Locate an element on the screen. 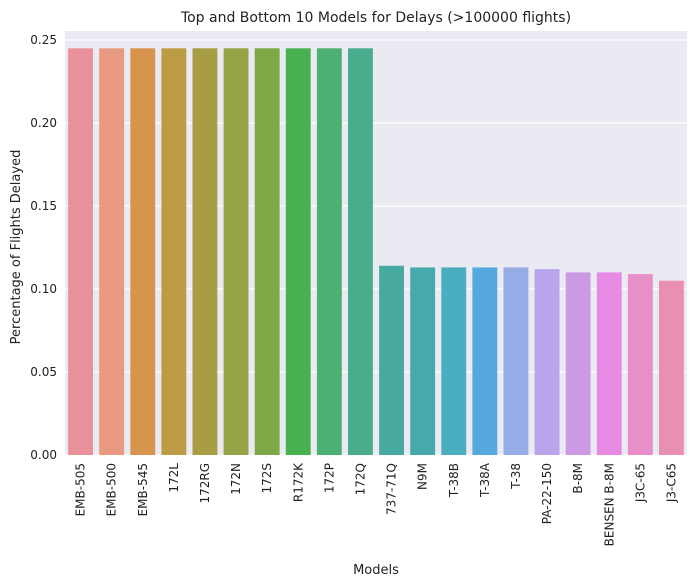  y-tick-label: 0.10 is located at coordinates (43, 289).